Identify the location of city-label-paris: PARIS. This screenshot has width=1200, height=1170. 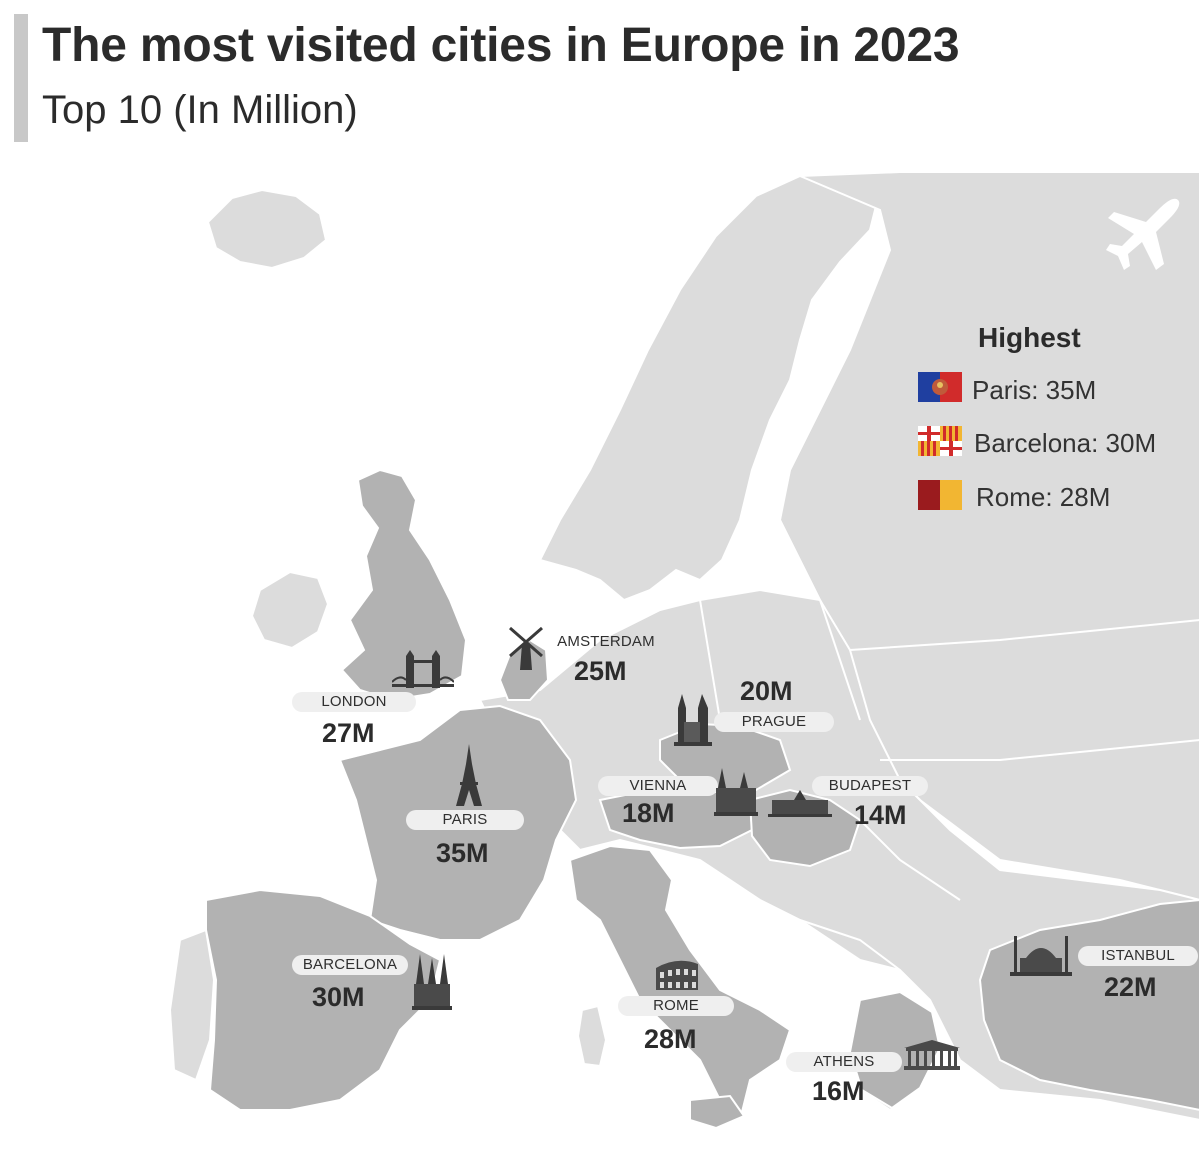
(465, 820).